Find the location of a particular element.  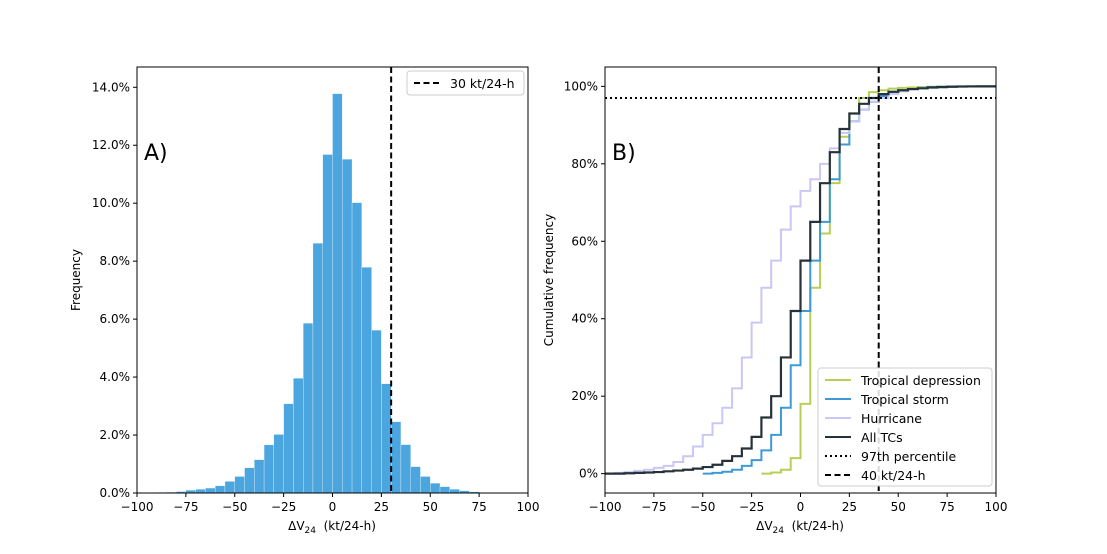

cumulative-legend-box is located at coordinates (905, 427).